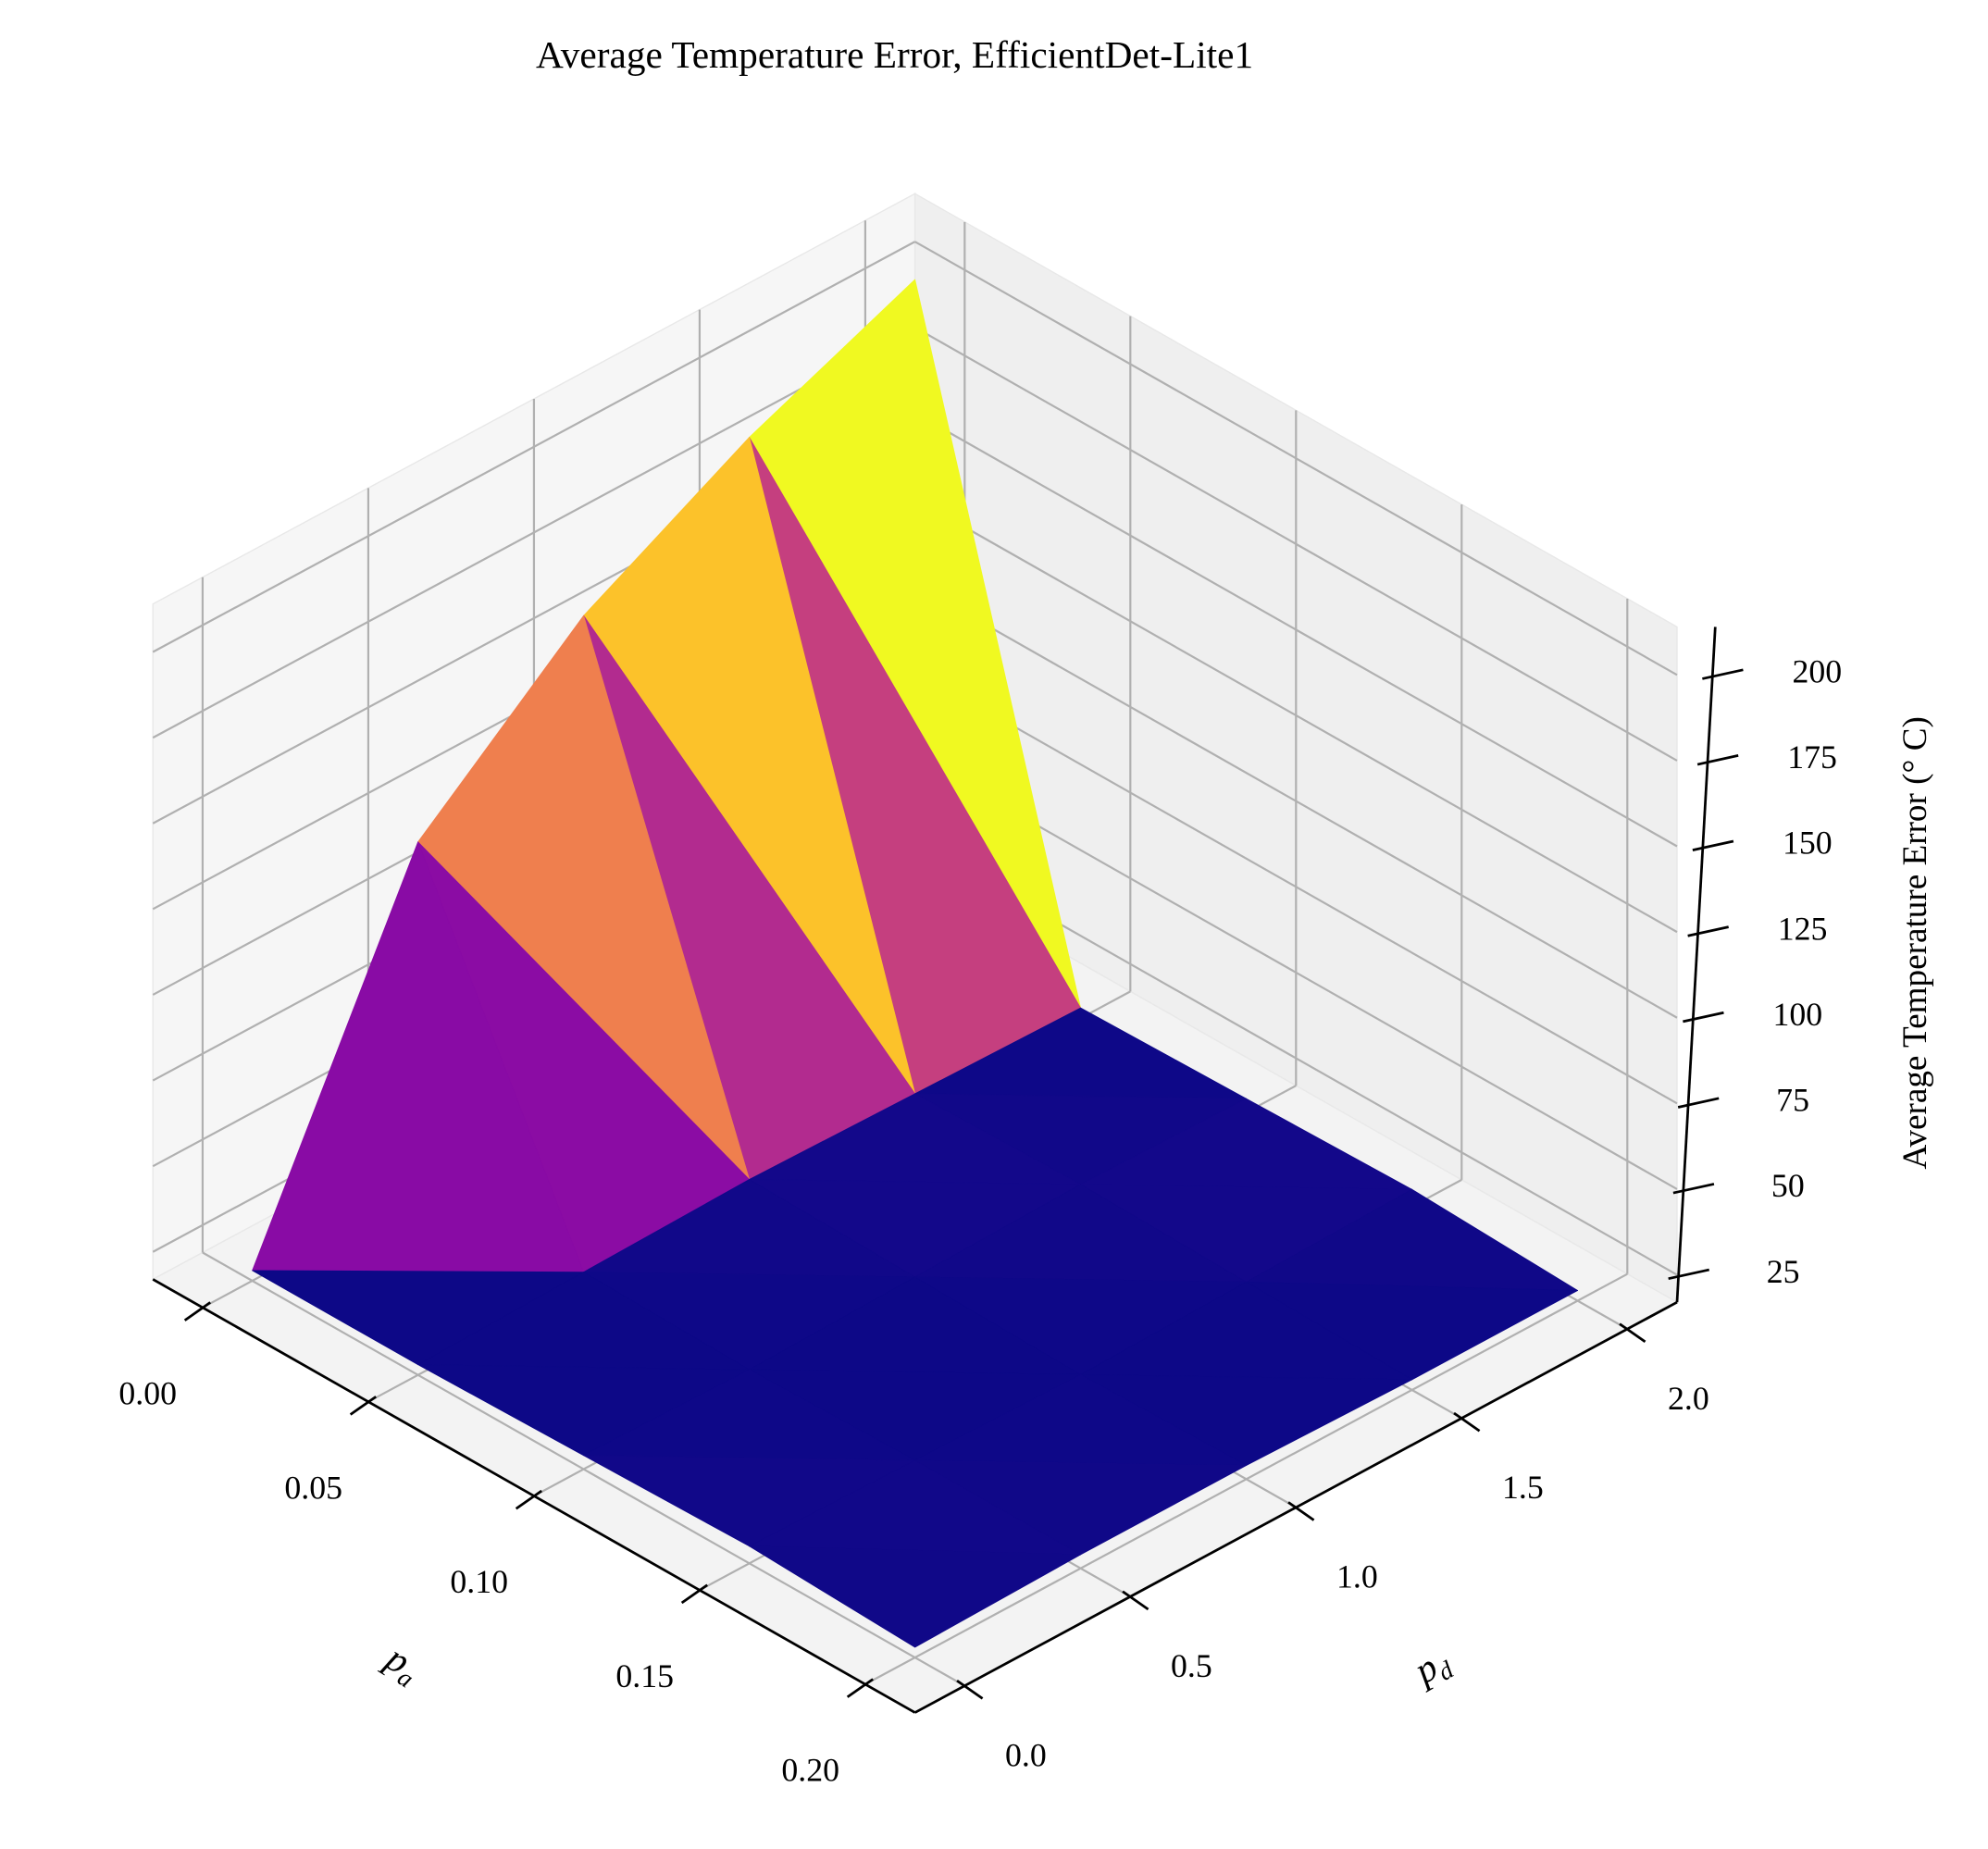 This screenshot has height=1849, width=1988. Describe the element at coordinates (1793, 1100) in the screenshot. I see `z-tick-label: 75` at that location.